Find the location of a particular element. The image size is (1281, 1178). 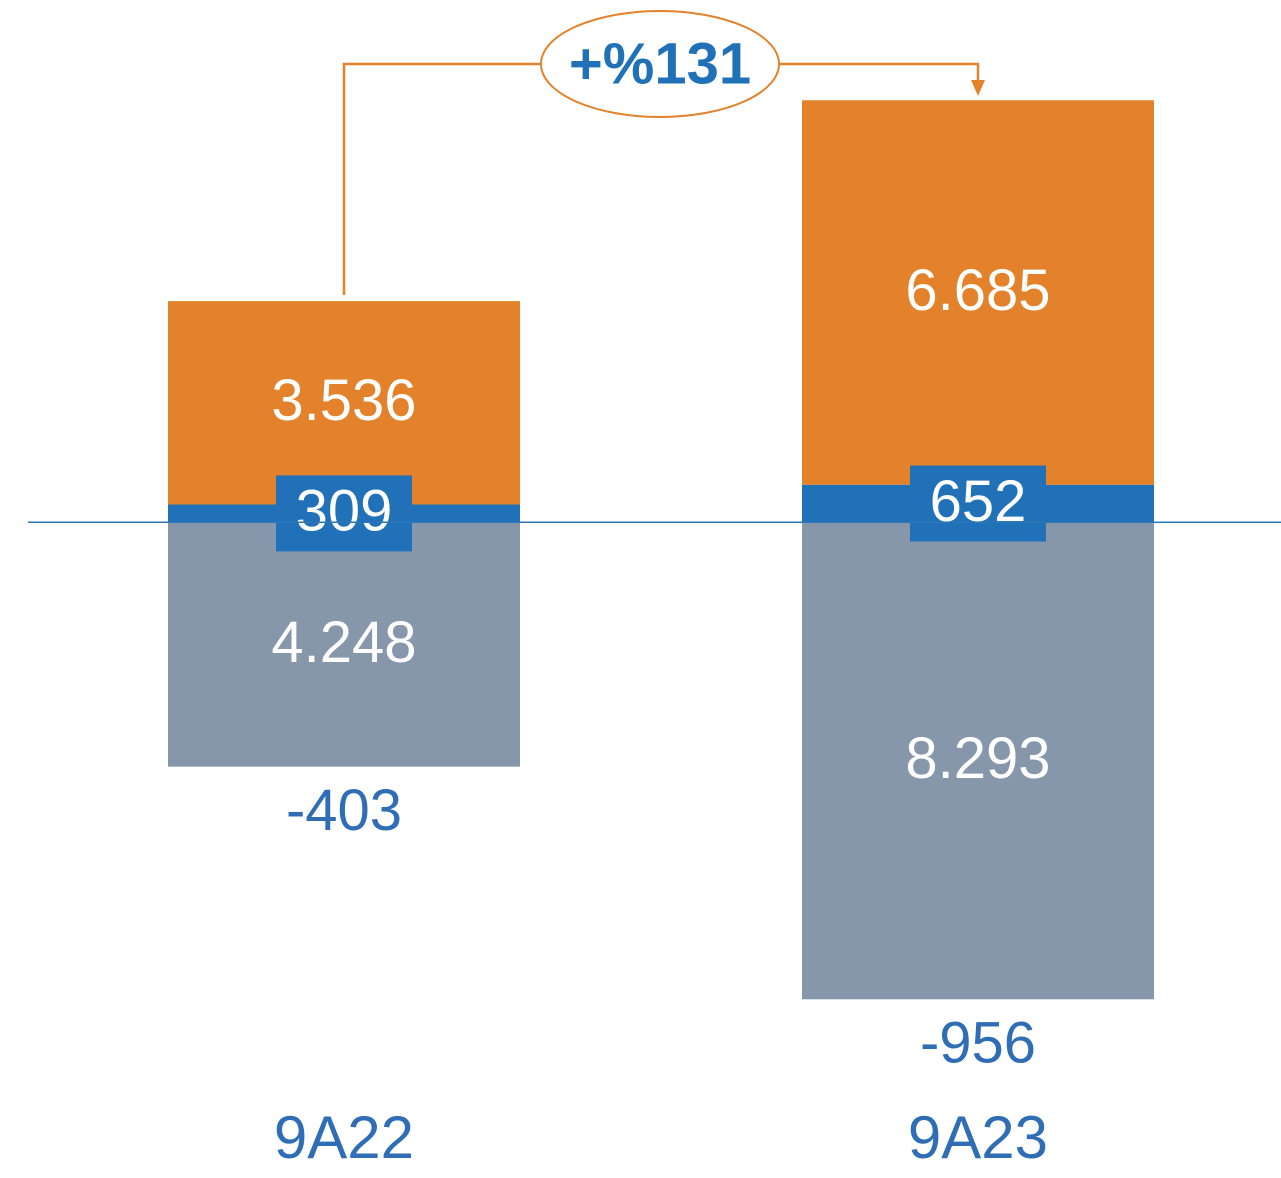

data-label: 309 is located at coordinates (344, 511).